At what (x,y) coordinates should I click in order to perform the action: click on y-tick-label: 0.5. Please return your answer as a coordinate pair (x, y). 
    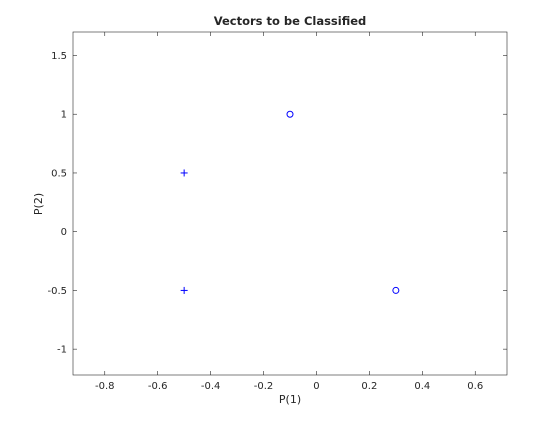
    Looking at the image, I should click on (59, 173).